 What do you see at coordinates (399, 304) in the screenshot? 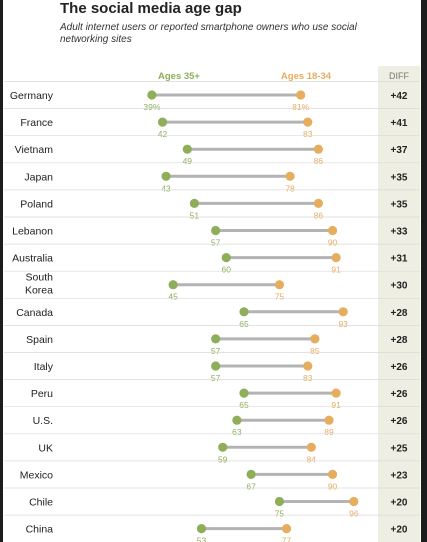
I see `diff-column-band` at bounding box center [399, 304].